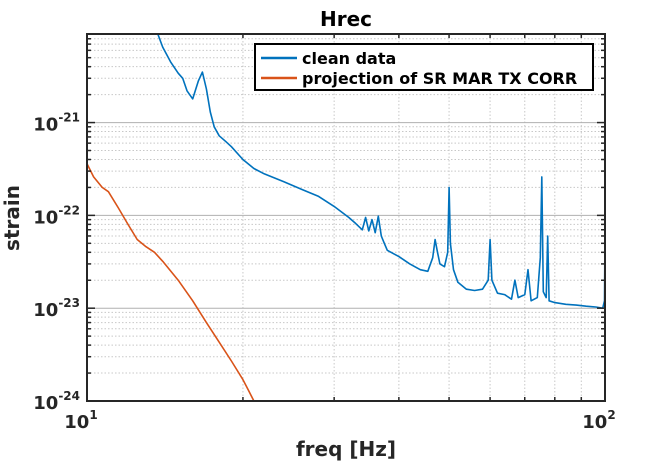 This screenshot has width=668, height=462. I want to click on x-tick-label-1: 102, so click(598, 420).